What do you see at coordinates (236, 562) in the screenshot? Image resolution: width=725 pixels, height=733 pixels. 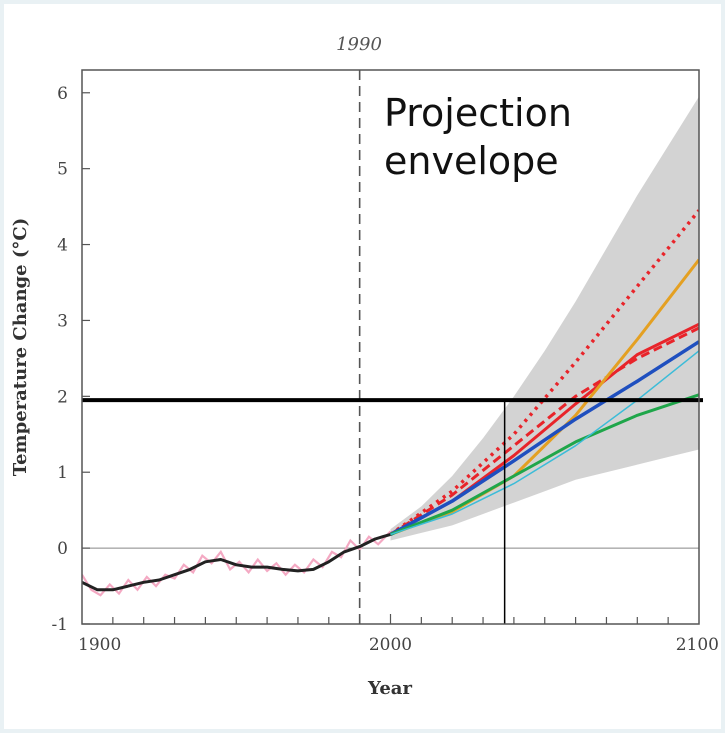 I see `observed-smoothed-line` at bounding box center [236, 562].